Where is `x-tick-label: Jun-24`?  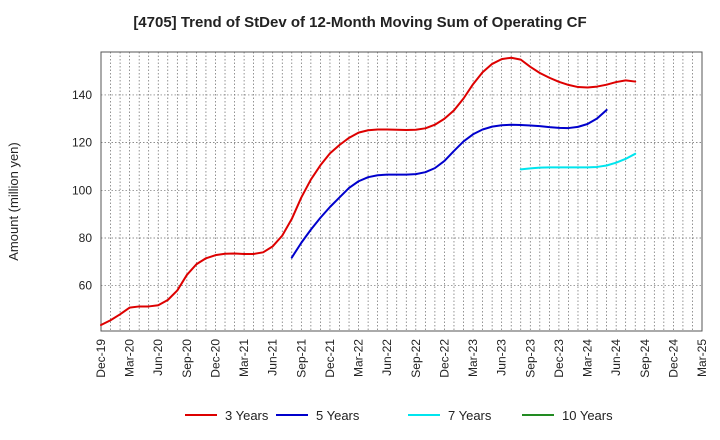 x-tick-label: Jun-24 is located at coordinates (616, 357).